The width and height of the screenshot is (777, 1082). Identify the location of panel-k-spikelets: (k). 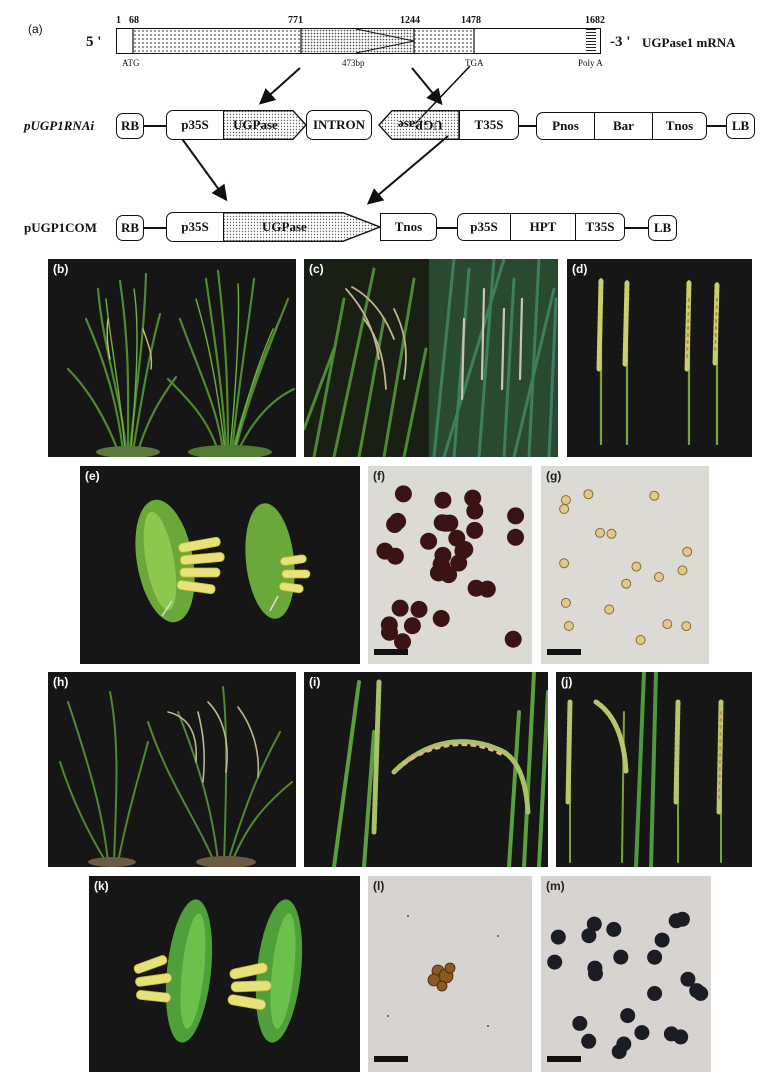
(224, 974).